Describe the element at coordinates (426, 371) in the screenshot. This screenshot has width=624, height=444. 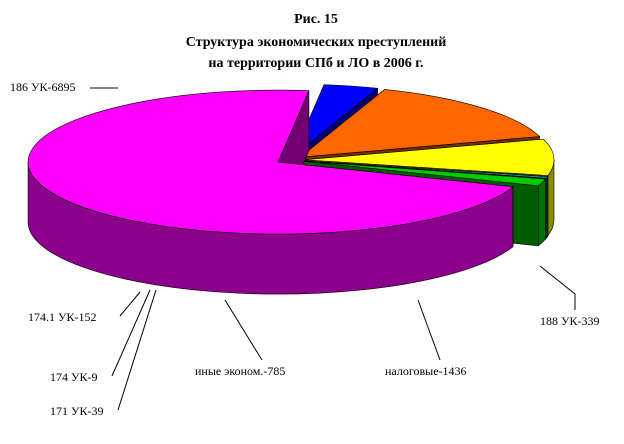
I see `slice-label: налоговые-1436` at that location.